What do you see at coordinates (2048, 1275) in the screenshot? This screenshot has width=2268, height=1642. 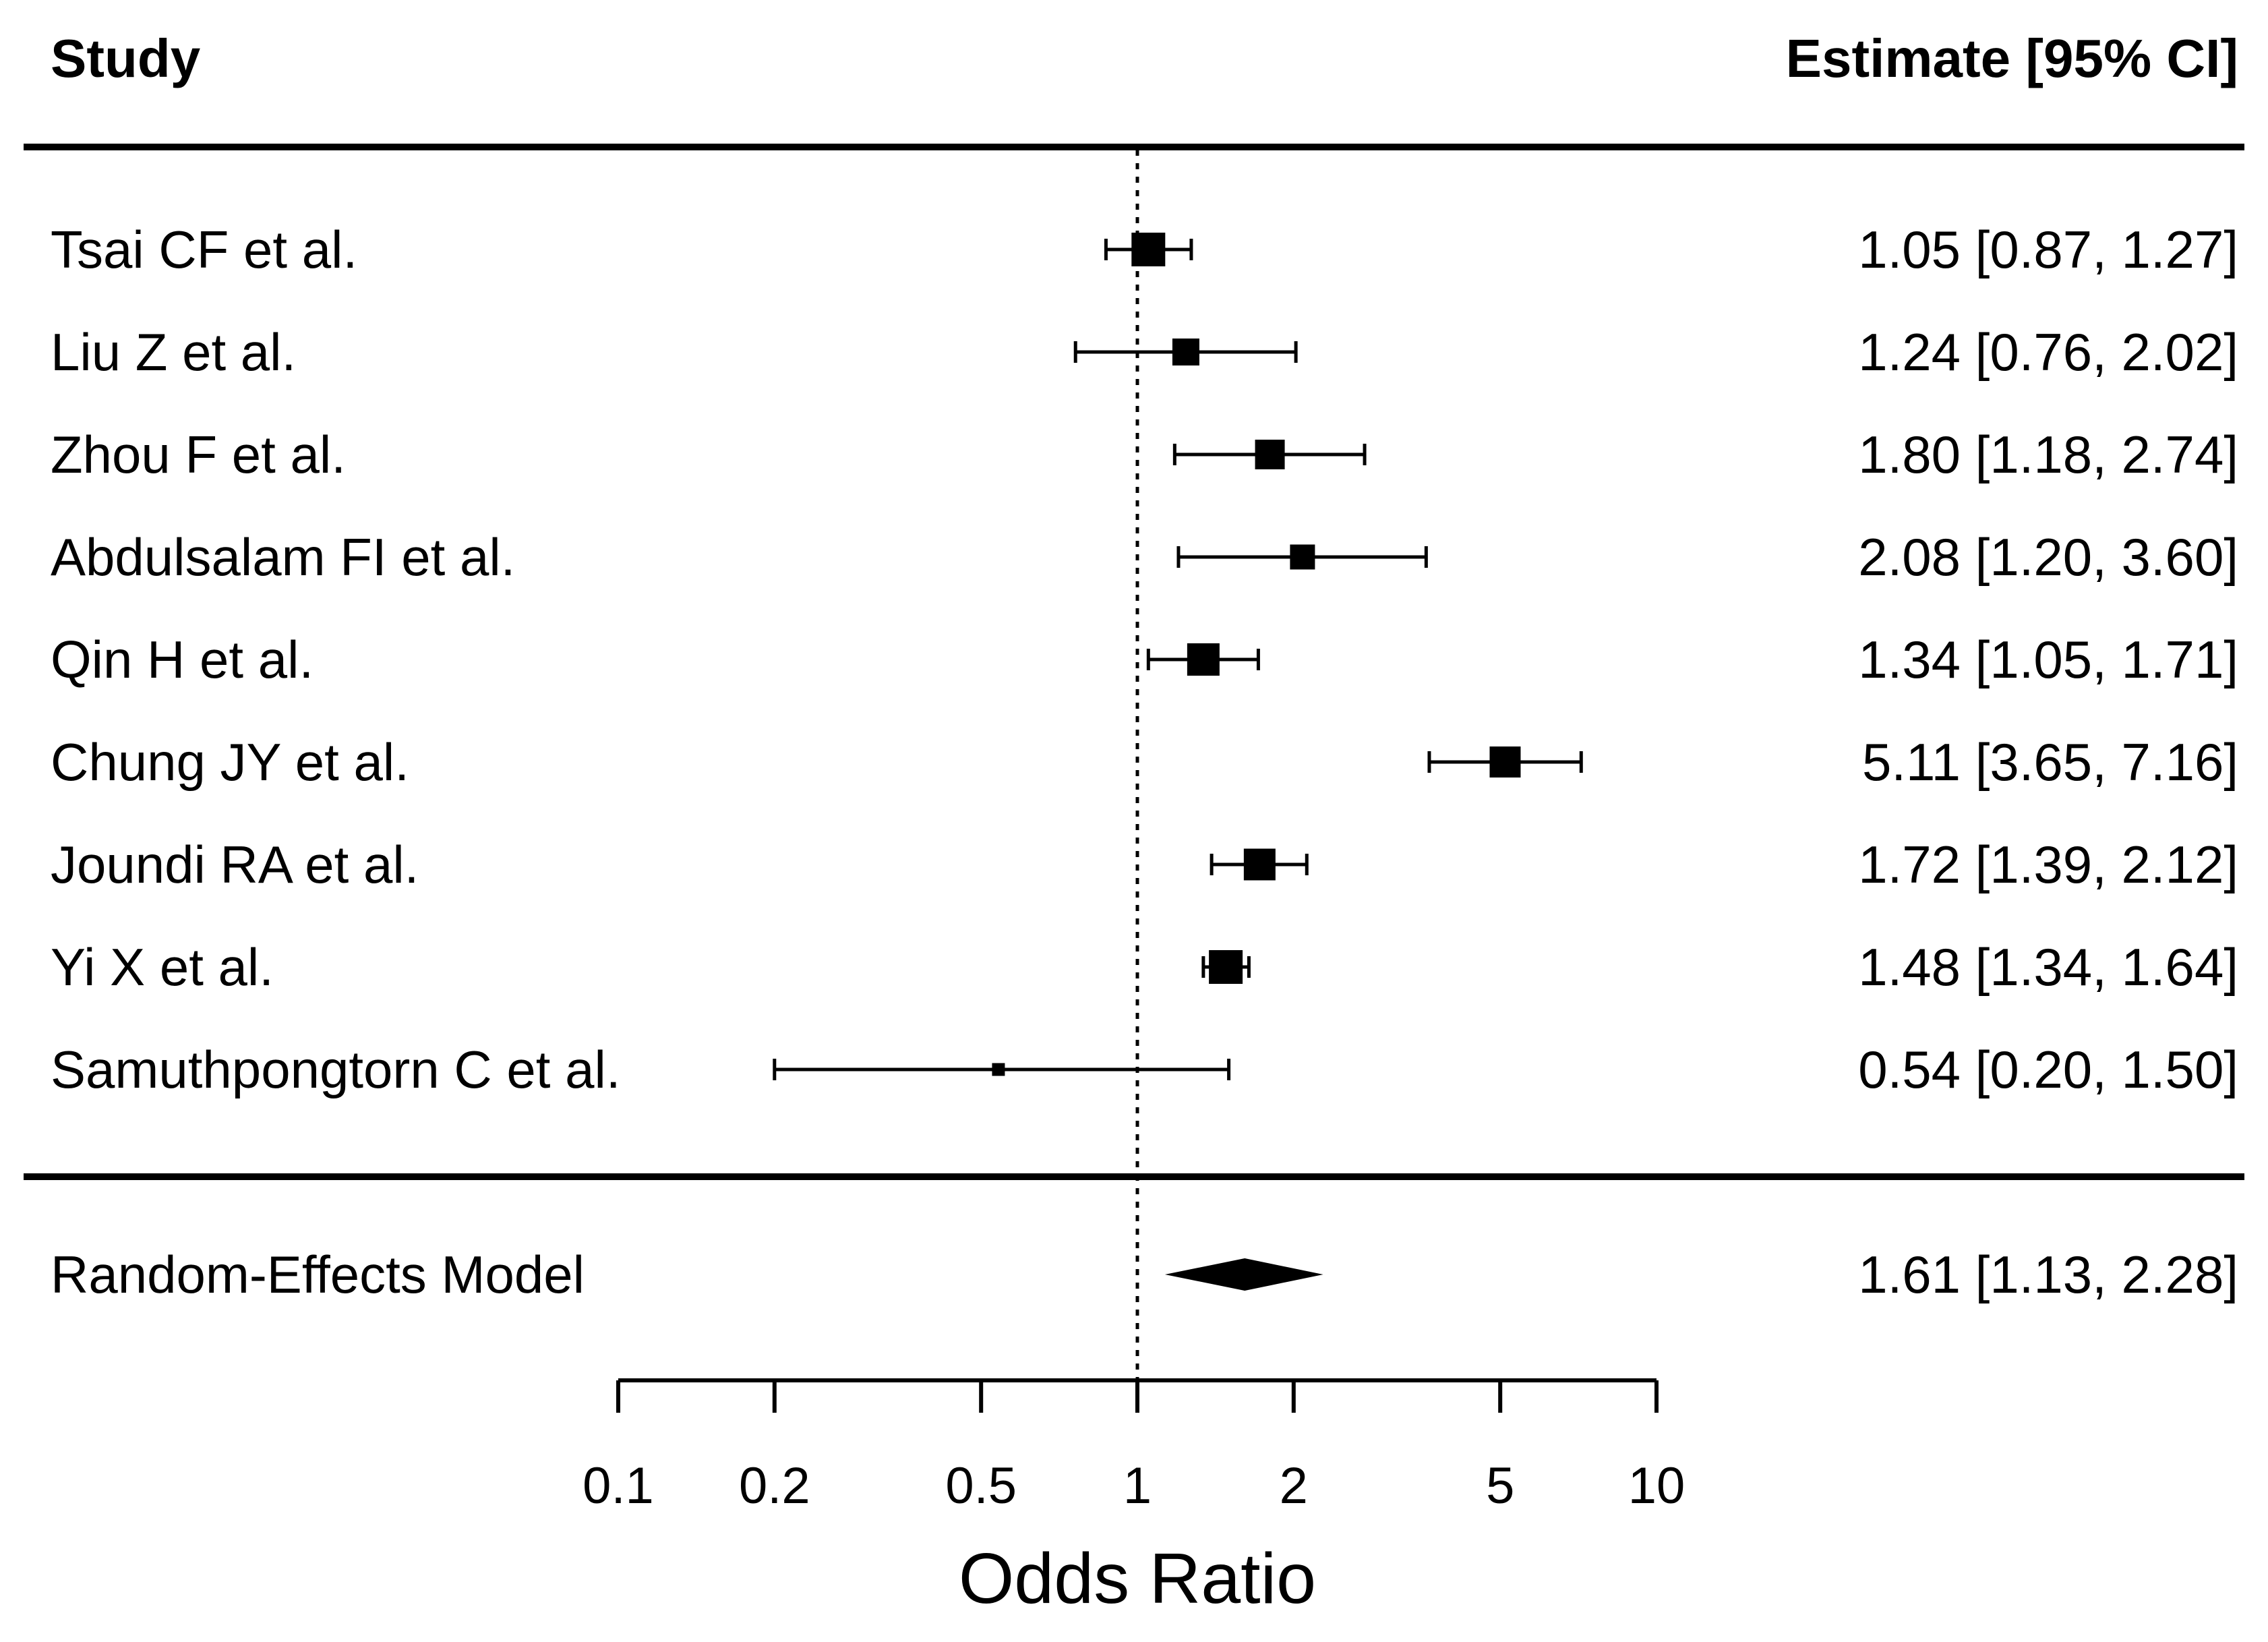 I see `summary-estimate-value: 1.61 [1.13, 2.28]` at bounding box center [2048, 1275].